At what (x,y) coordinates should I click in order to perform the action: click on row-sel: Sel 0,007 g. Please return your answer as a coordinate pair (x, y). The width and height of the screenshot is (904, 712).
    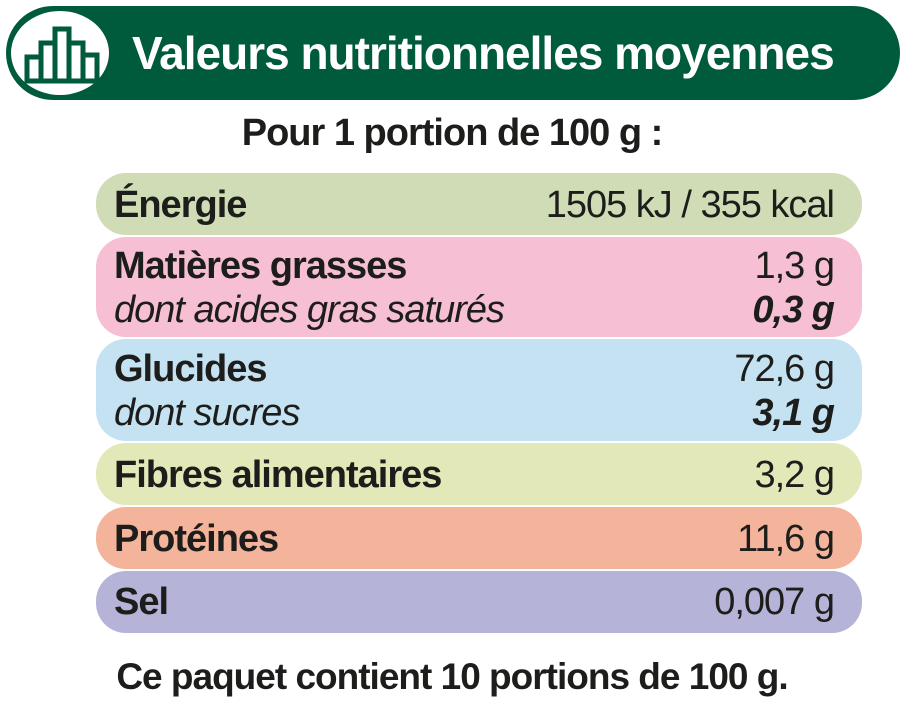
    Looking at the image, I should click on (479, 602).